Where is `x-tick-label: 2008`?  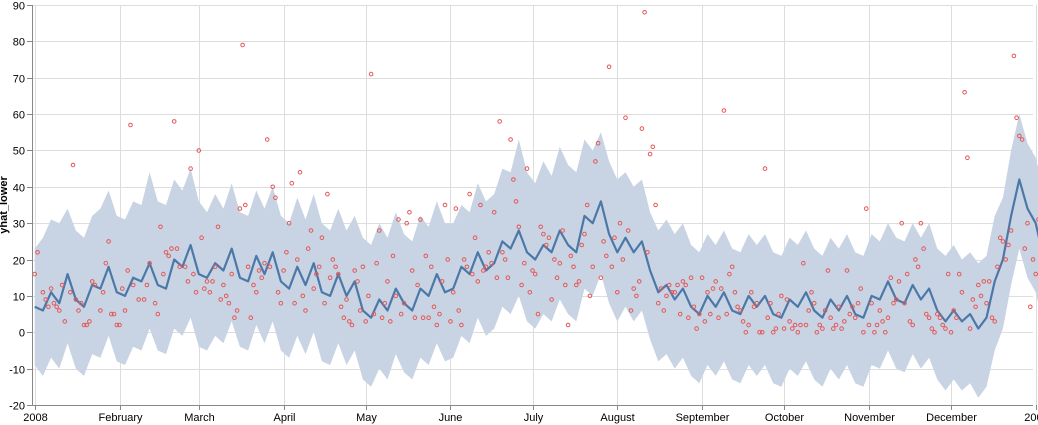
x-tick-label: 2008 is located at coordinates (35, 418).